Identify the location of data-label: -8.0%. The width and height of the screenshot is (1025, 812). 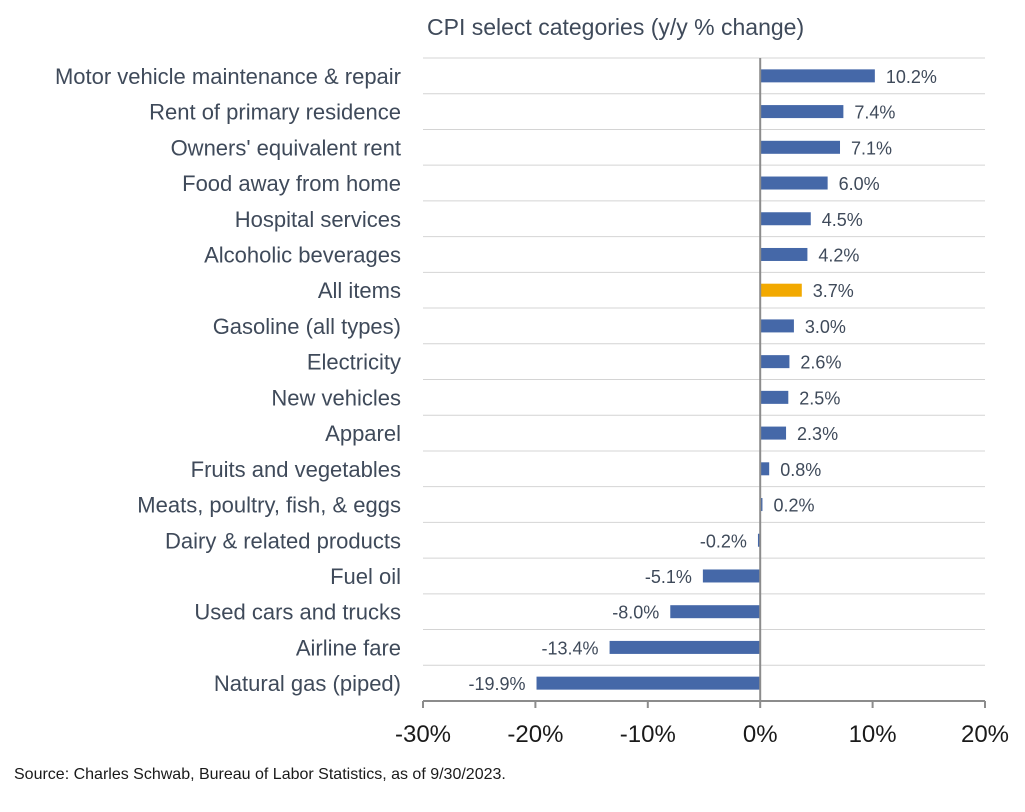
(635, 613).